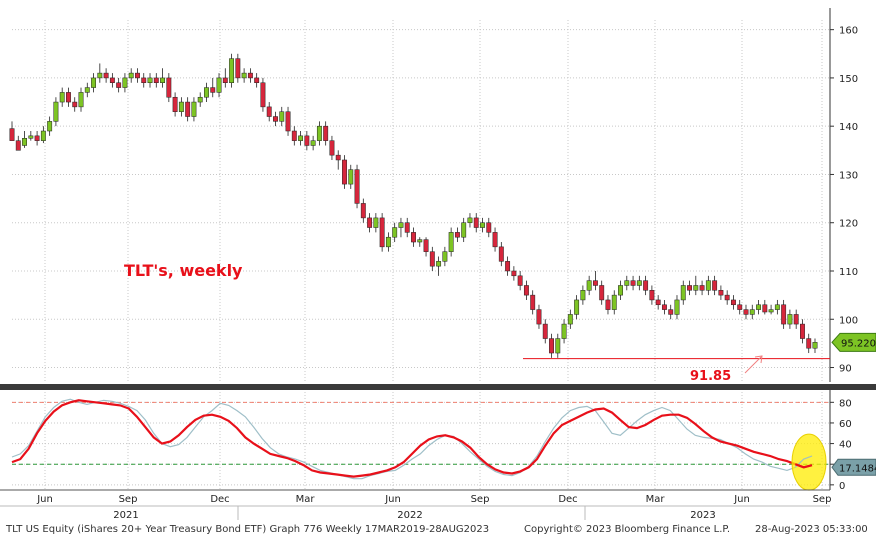  What do you see at coordinates (409, 515) in the screenshot?
I see `year-tick-label: 2022` at bounding box center [409, 515].